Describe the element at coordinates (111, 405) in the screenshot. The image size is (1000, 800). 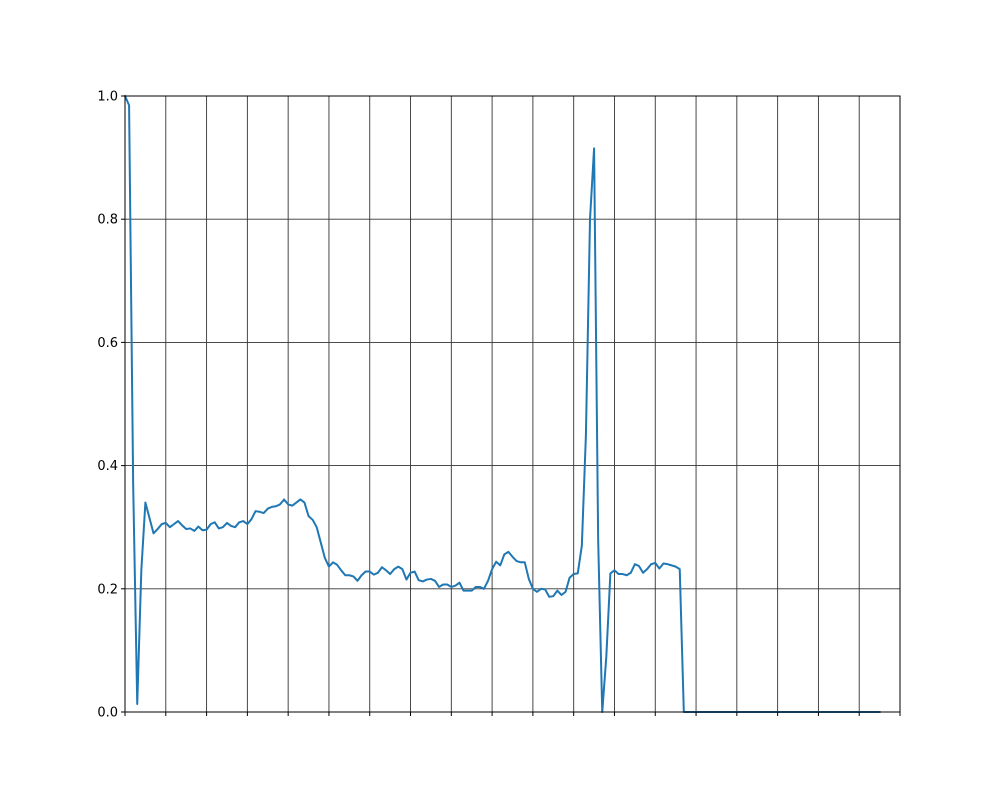
I see `y-axis: 0.0 0.2 0.4 0.6 0.8 1.0` at that location.